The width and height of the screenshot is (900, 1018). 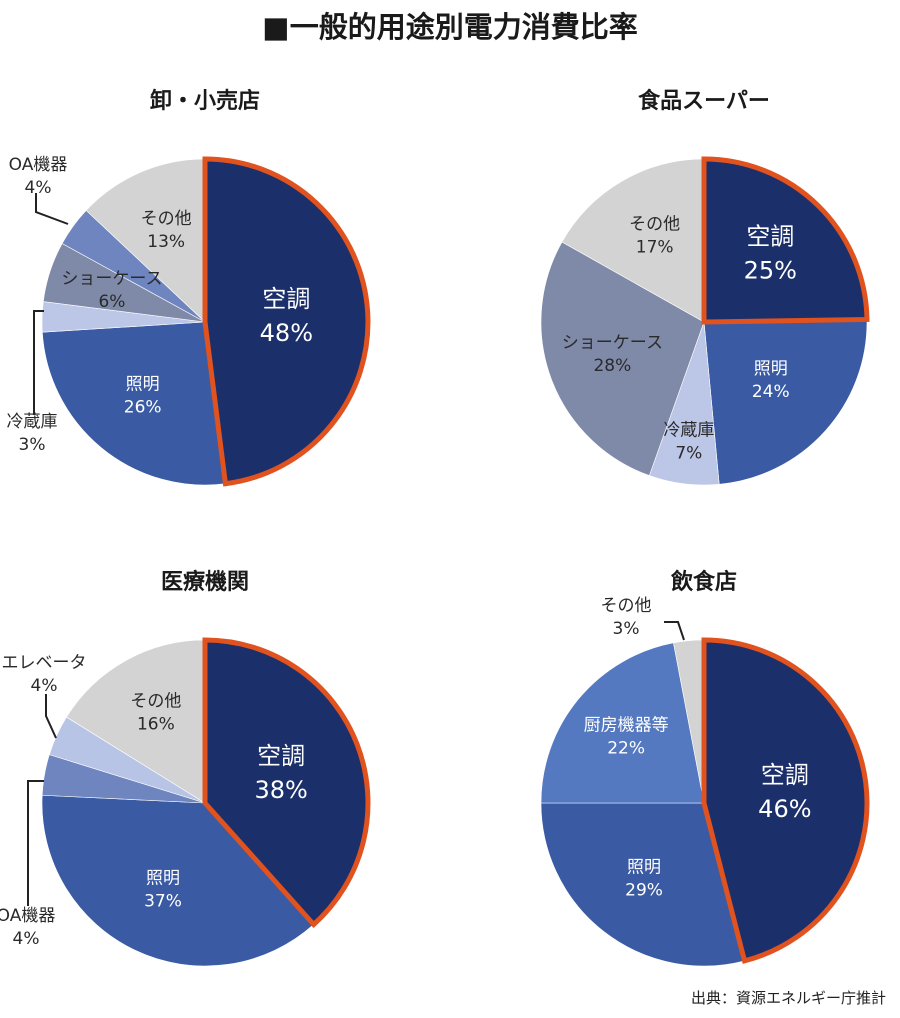 What do you see at coordinates (626, 726) in the screenshot?
I see `slice-label: 厨房機器等` at bounding box center [626, 726].